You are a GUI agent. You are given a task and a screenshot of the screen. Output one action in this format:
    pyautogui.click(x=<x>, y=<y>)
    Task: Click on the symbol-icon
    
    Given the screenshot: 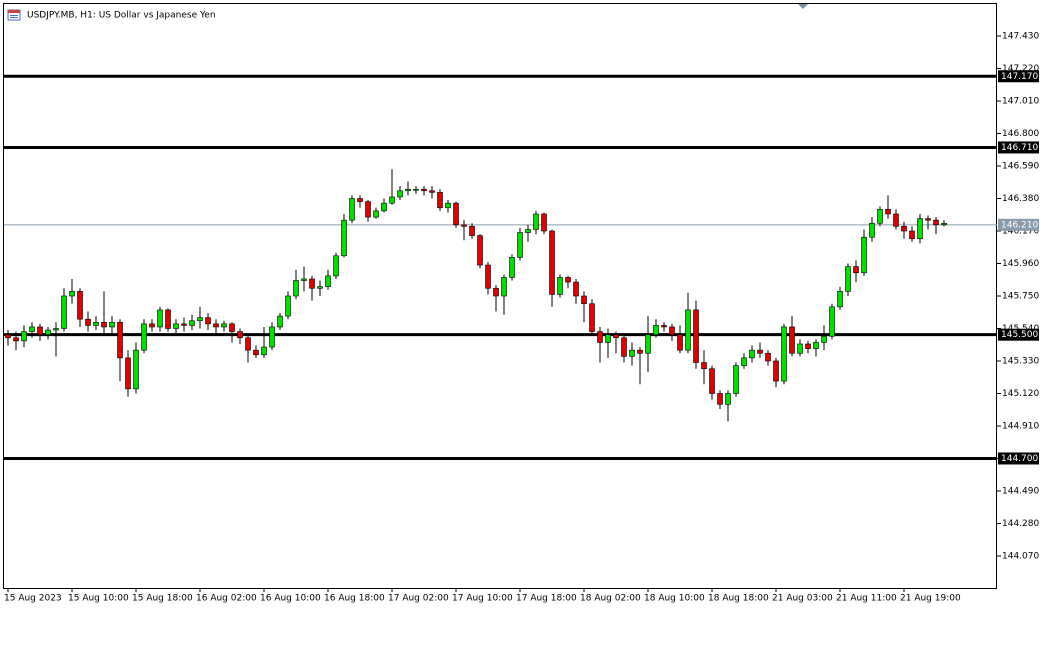 What is the action you would take?
    pyautogui.click(x=14, y=15)
    